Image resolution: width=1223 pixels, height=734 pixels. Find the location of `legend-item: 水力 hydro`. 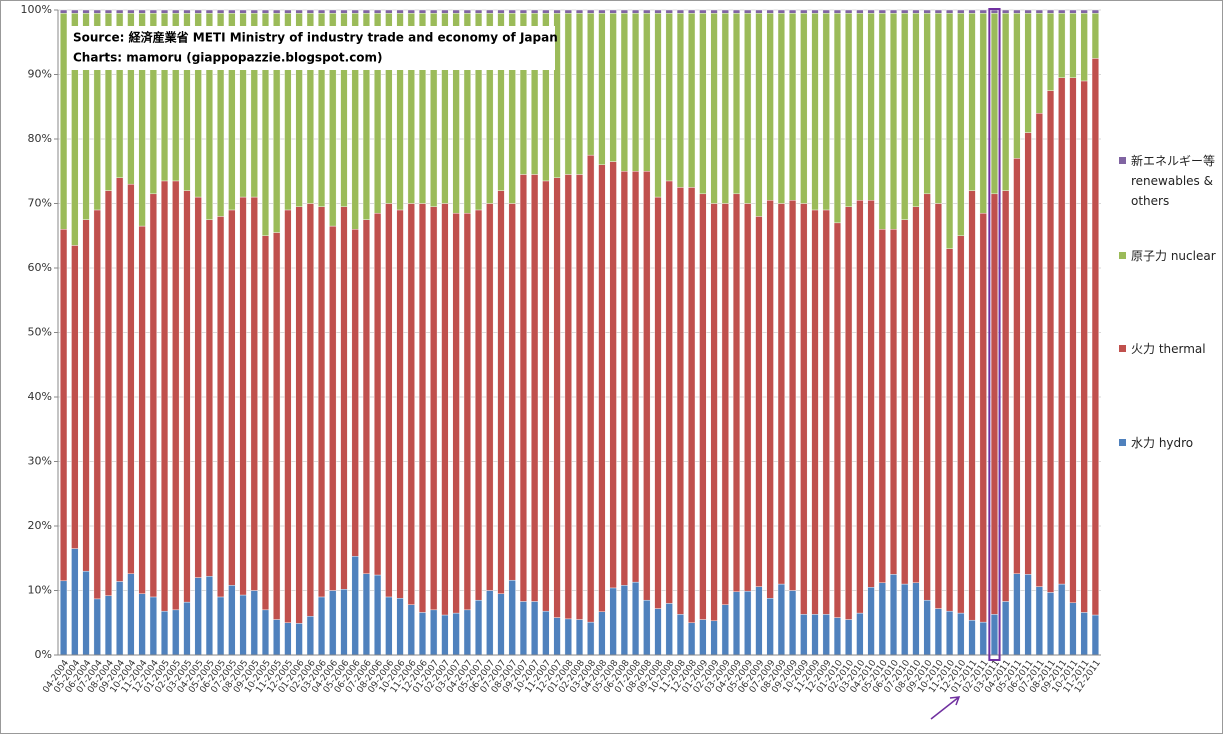

legend-item: 水力 hydro is located at coordinates (1167, 443).